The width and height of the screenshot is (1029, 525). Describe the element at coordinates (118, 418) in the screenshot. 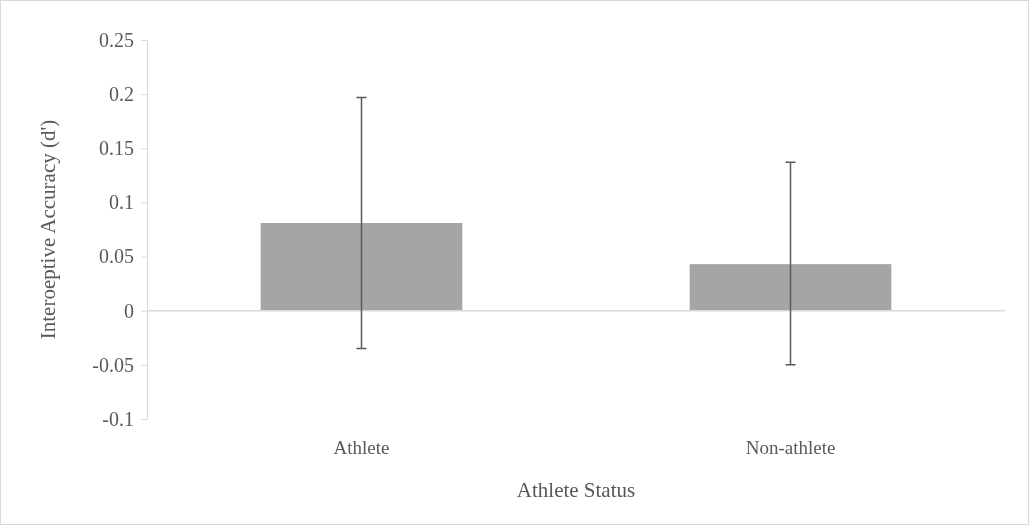

I see `y-tick-label: -0.1` at that location.